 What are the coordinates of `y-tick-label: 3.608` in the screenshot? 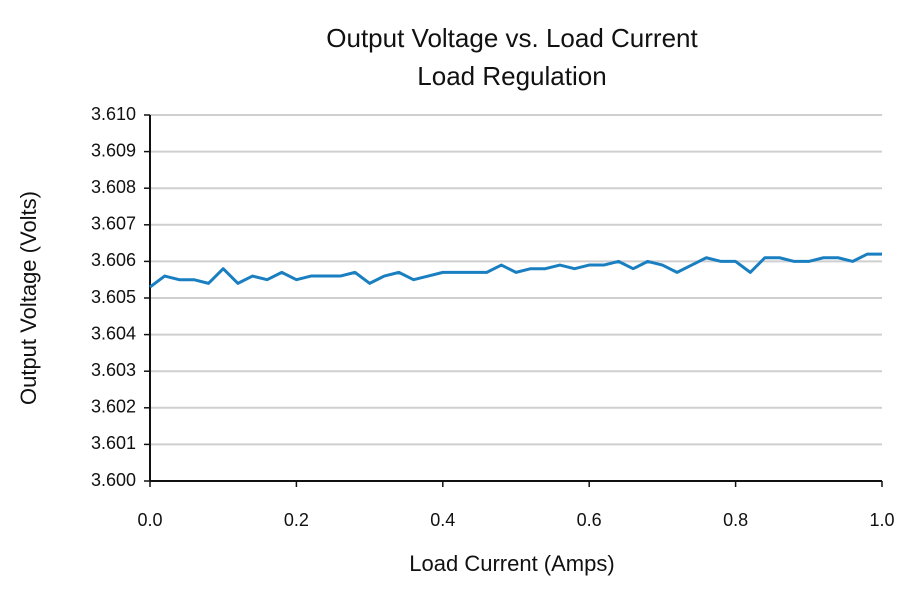 It's located at (113, 187).